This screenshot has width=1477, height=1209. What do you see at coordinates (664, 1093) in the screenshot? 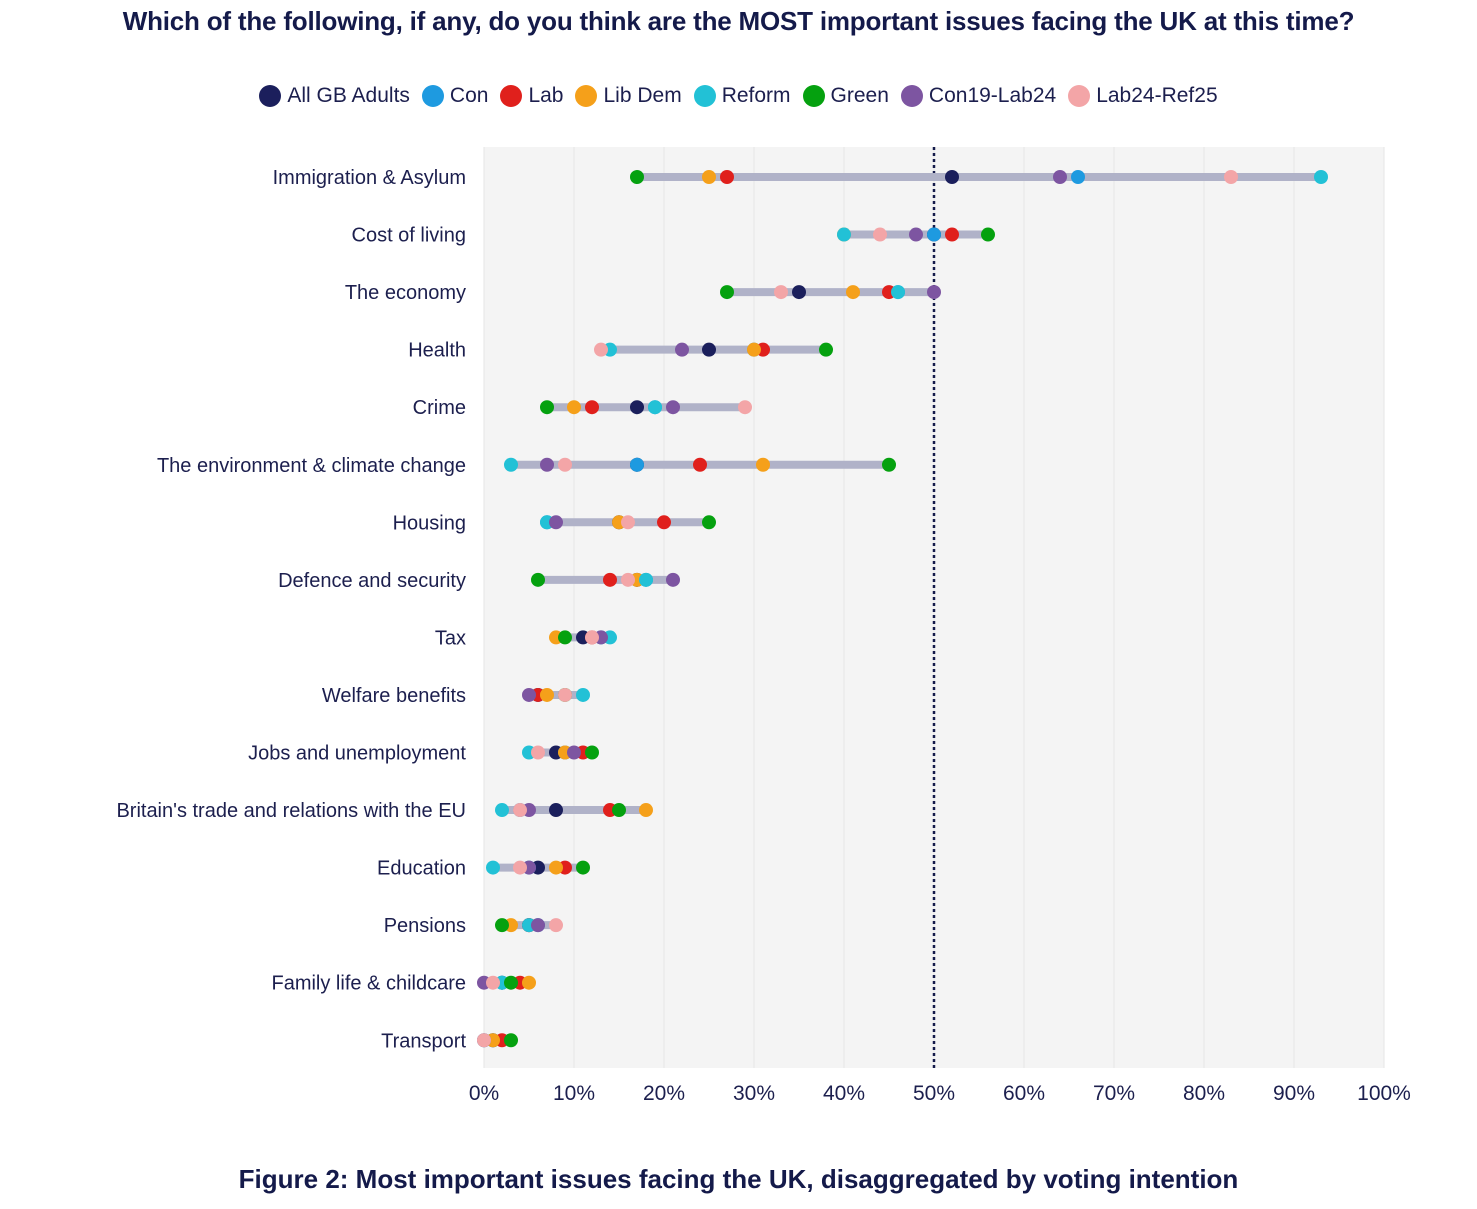
I see `x-tick-label: 20%` at bounding box center [664, 1093].